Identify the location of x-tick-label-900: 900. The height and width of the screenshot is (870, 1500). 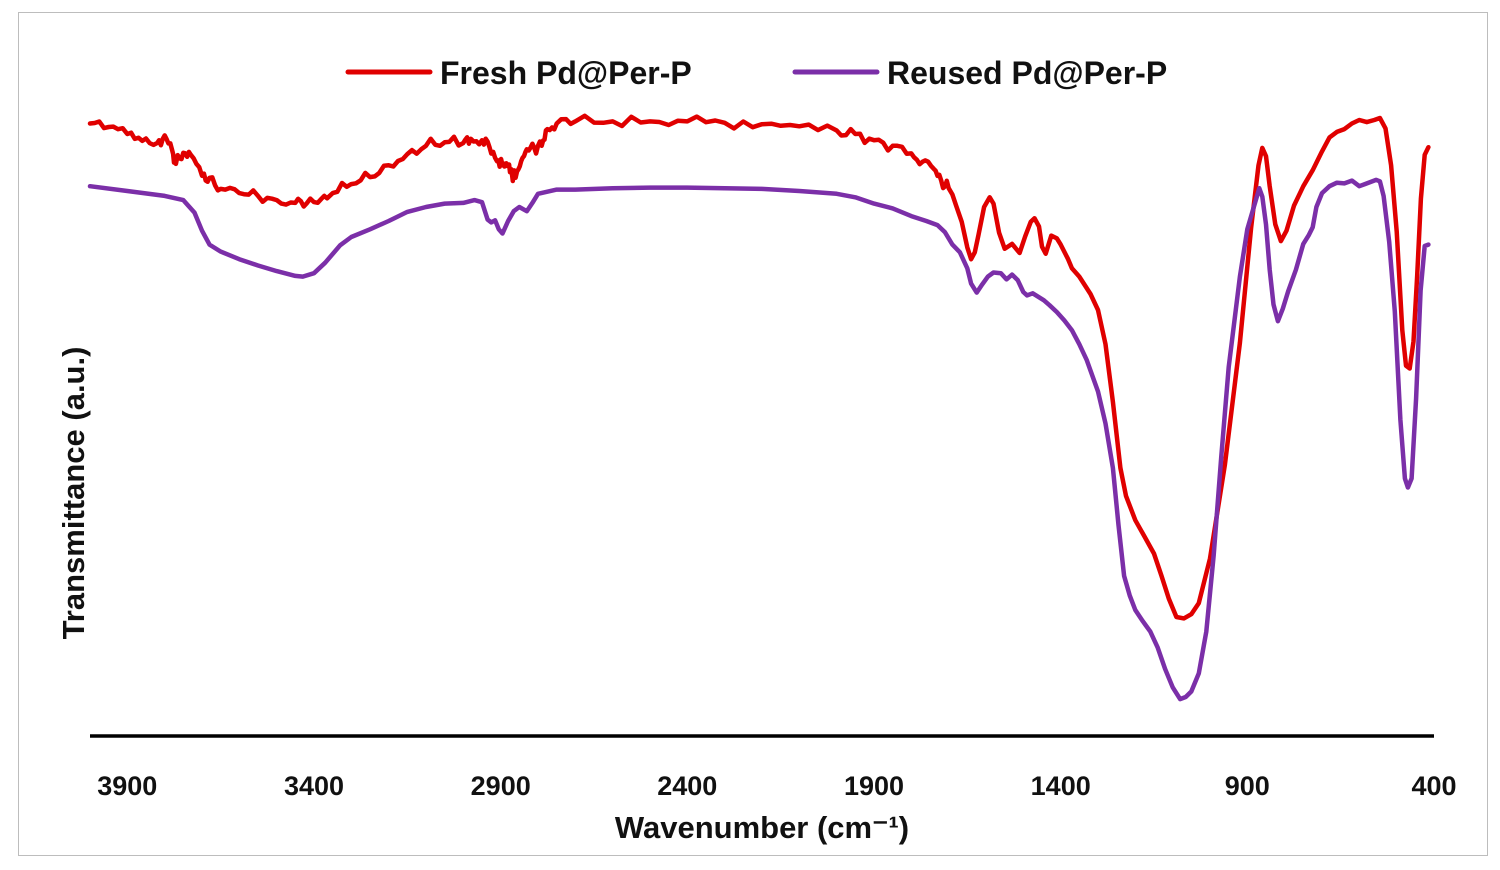
(1247, 786).